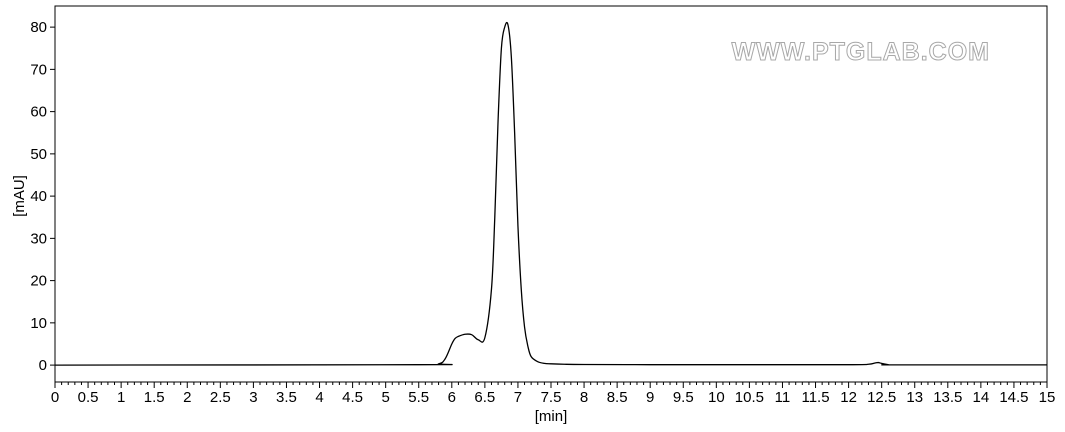 The height and width of the screenshot is (432, 1065). Describe the element at coordinates (286, 397) in the screenshot. I see `x-tick-label: 3.5` at that location.